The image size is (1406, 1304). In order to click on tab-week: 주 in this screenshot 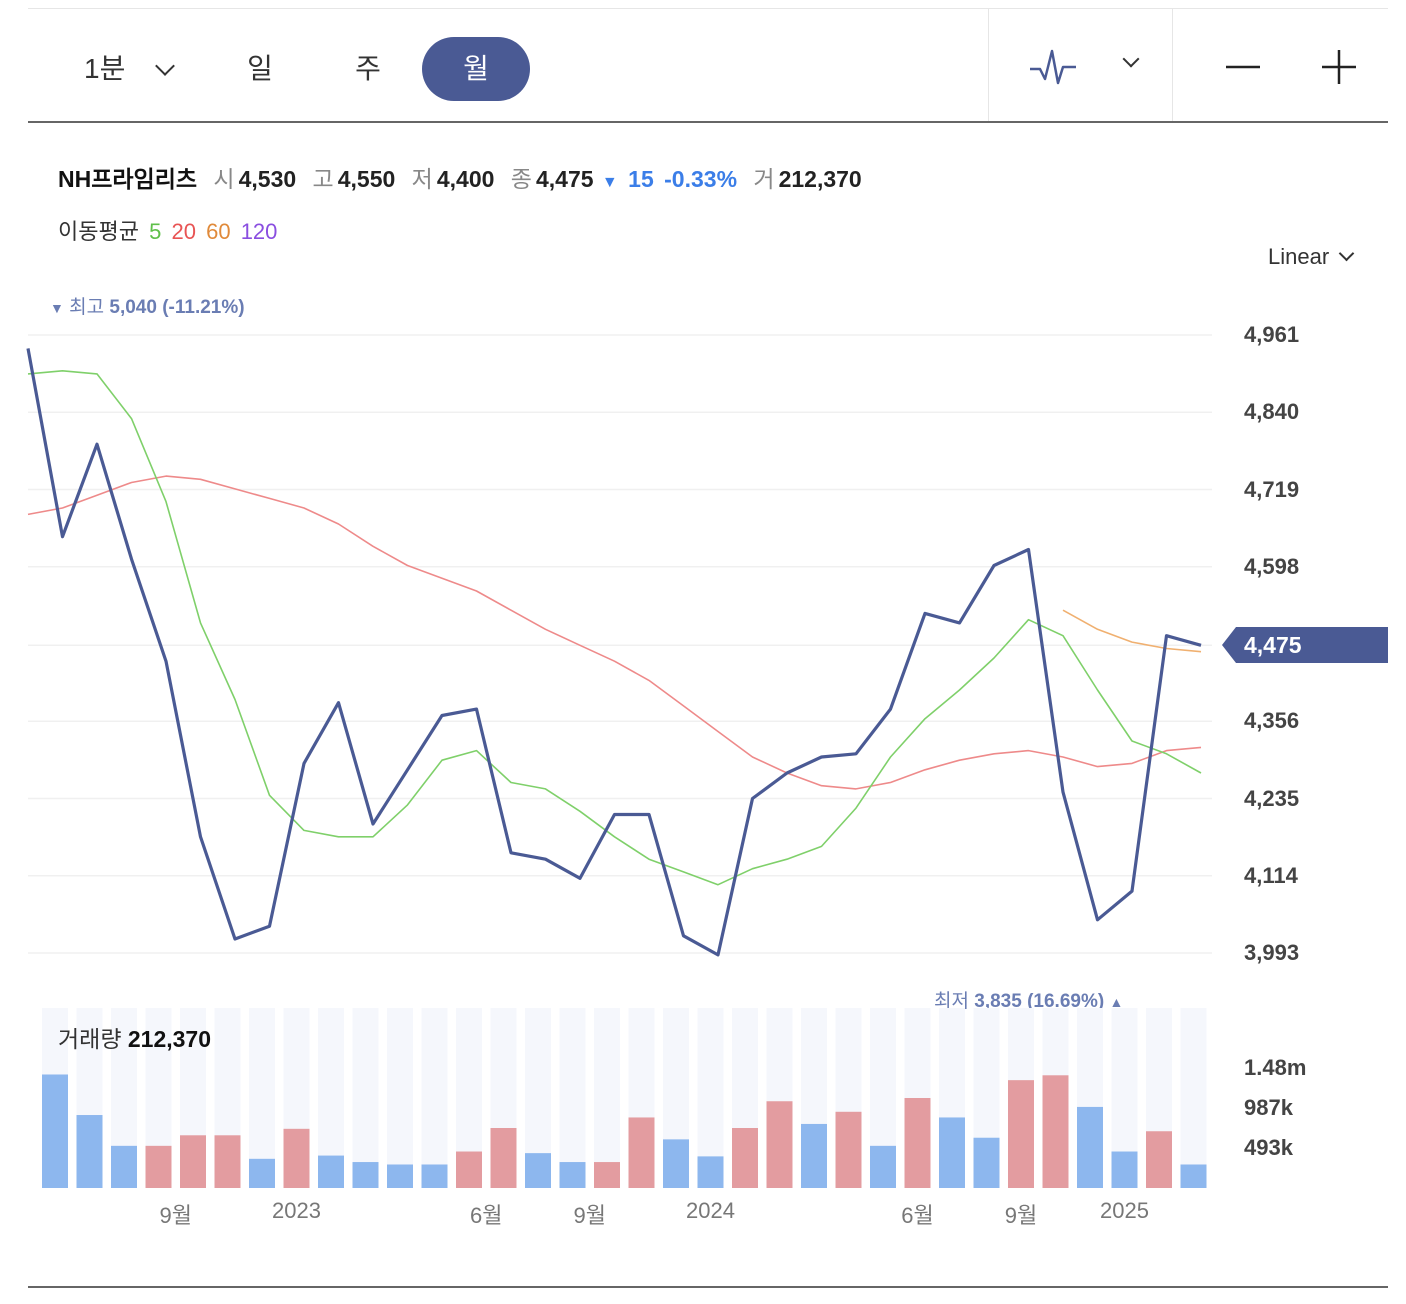, I will do `click(368, 68)`.